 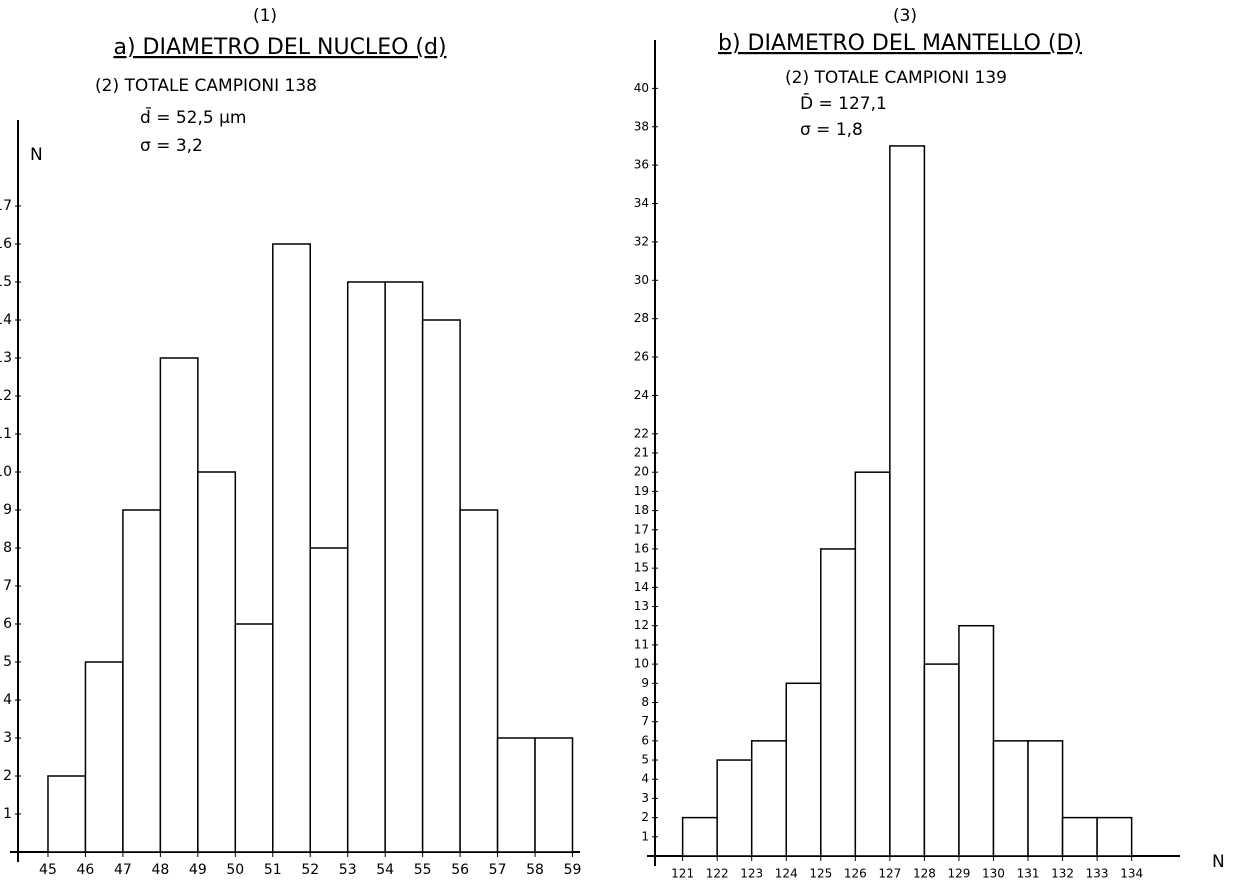 What do you see at coordinates (310, 870) in the screenshot?
I see `x-tick-label: 52` at bounding box center [310, 870].